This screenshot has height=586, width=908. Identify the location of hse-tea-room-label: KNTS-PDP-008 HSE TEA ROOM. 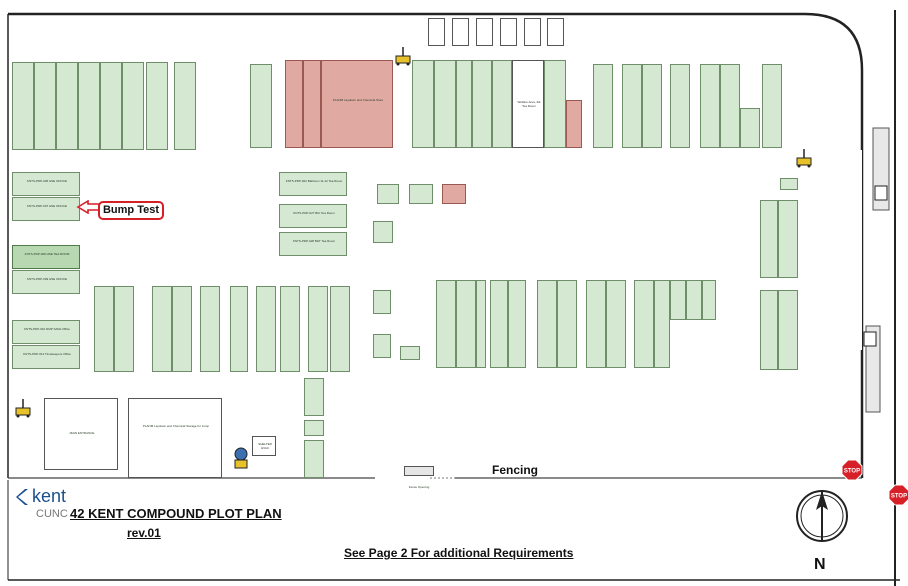
(47, 254).